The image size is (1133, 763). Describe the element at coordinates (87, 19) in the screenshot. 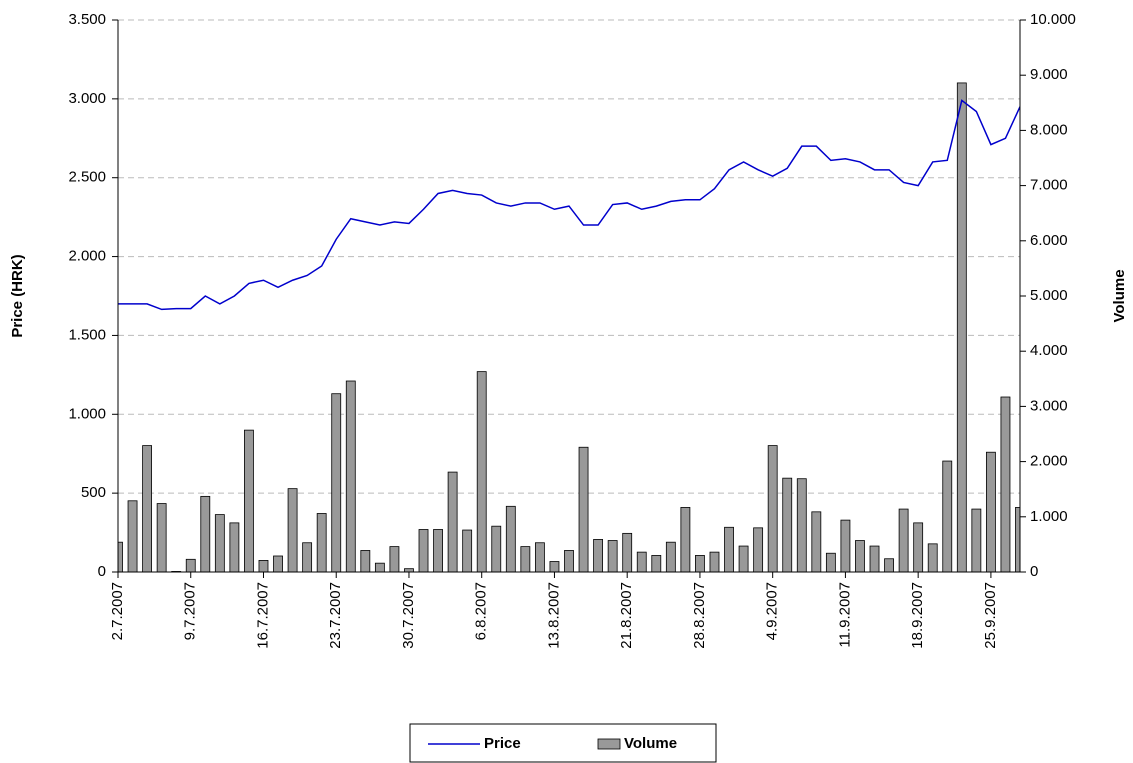

I see `y-tick-label: 3.500` at that location.